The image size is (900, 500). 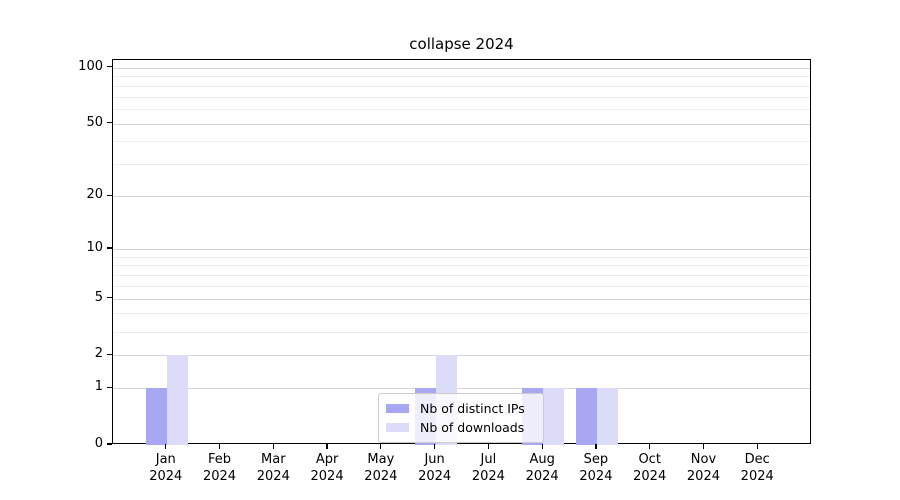 I want to click on bar-ips-sep, so click(x=586, y=416).